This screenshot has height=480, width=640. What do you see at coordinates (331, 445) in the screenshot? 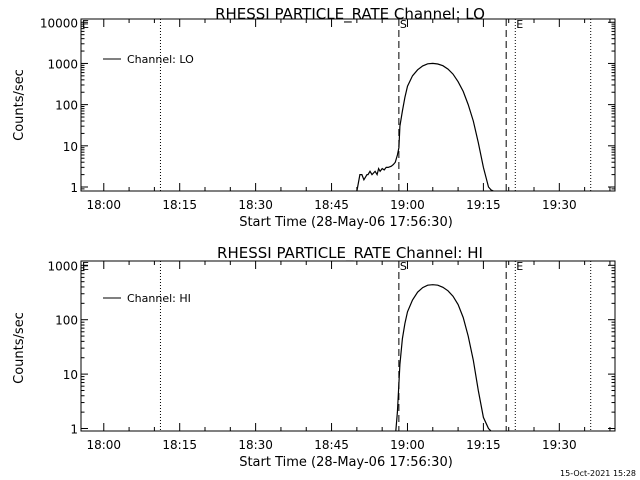
I see `x-tick-label-hi: 18:45` at bounding box center [331, 445].